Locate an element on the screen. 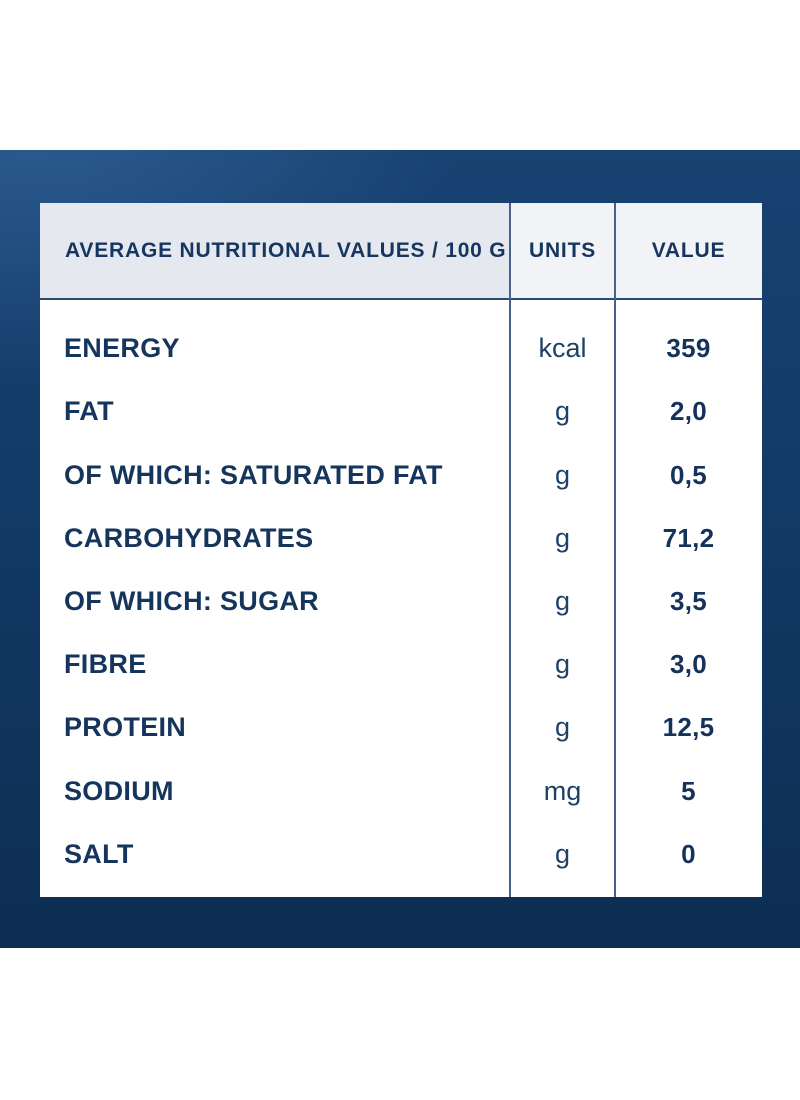  row-unit: kcal is located at coordinates (562, 348).